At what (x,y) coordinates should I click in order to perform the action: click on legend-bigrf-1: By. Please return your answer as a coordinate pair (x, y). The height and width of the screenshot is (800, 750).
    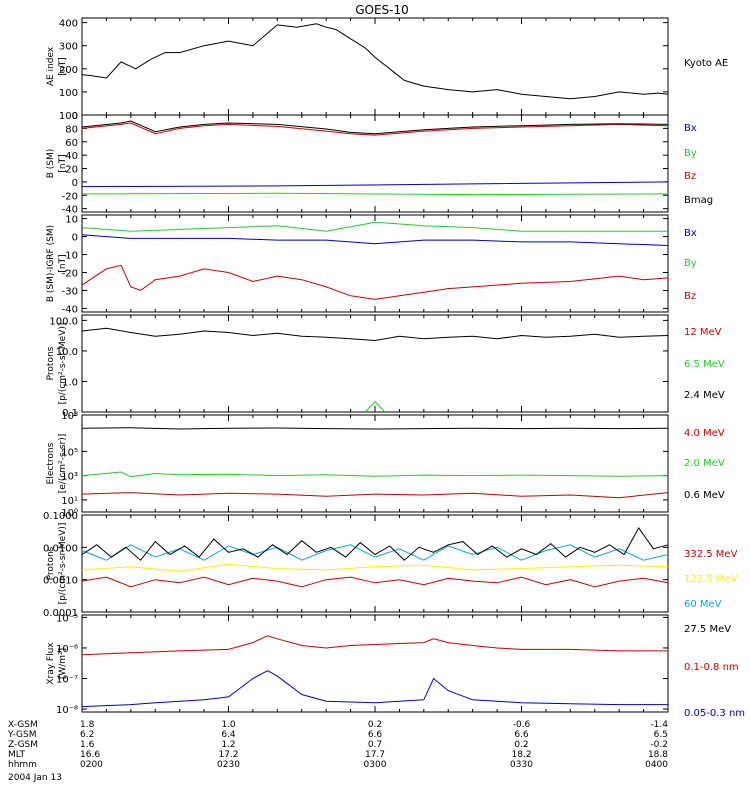
    Looking at the image, I should click on (690, 263).